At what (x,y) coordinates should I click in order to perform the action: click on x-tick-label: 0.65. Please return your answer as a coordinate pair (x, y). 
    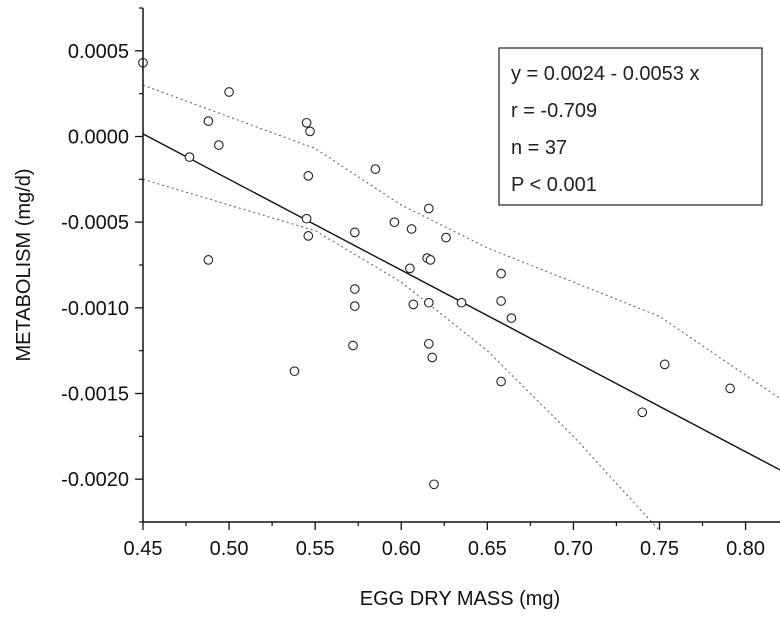
    Looking at the image, I should click on (487, 549).